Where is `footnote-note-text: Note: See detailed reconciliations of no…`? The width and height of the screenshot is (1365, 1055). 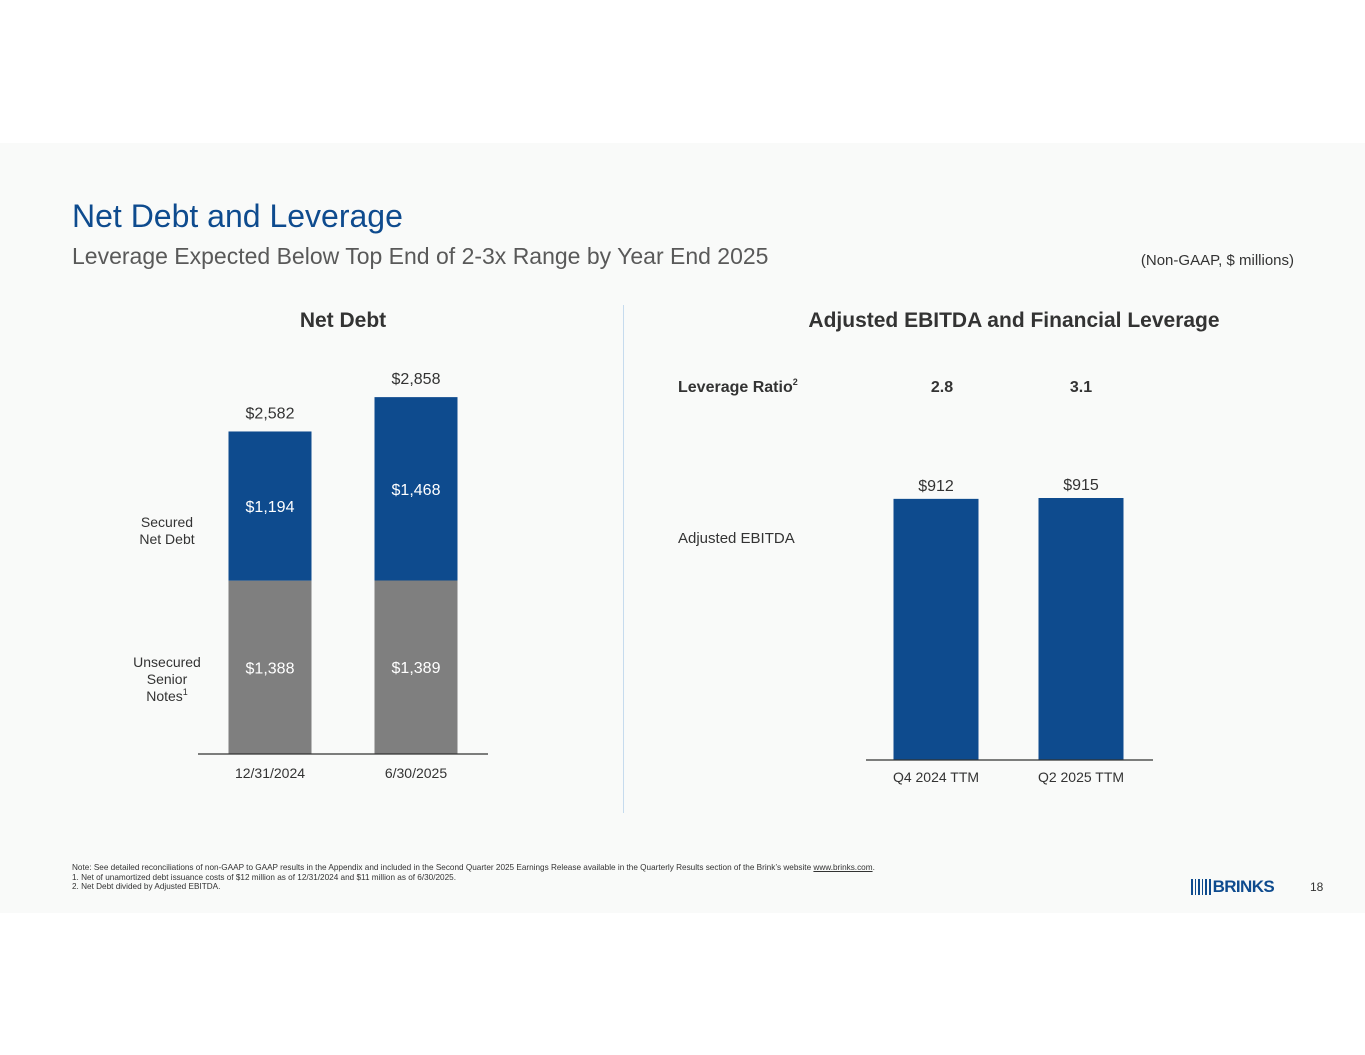 footnote-note-text: Note: See detailed reconciliations of no… is located at coordinates (443, 867).